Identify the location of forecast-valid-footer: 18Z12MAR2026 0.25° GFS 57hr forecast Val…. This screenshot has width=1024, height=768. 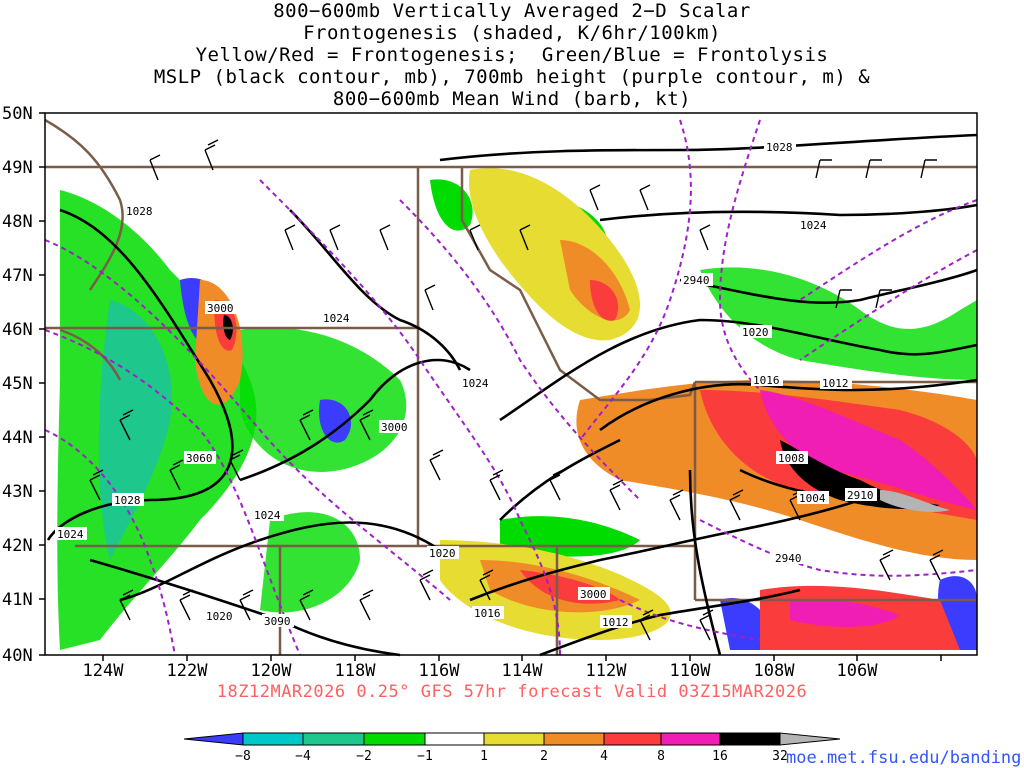
(512, 692).